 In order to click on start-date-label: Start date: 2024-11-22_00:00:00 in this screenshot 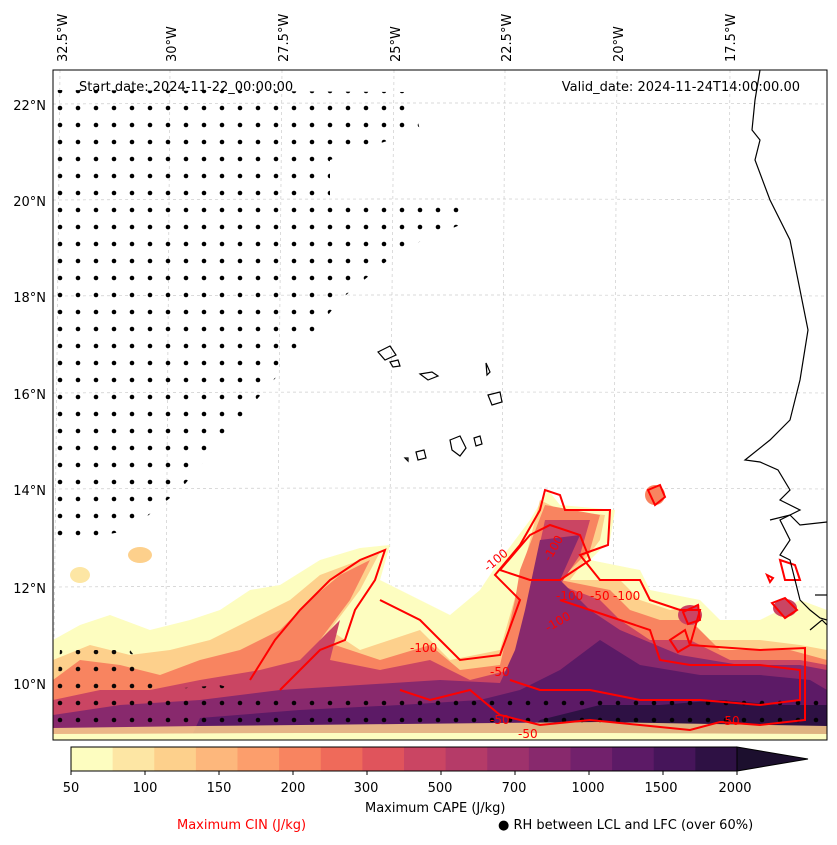, I will do `click(186, 87)`.